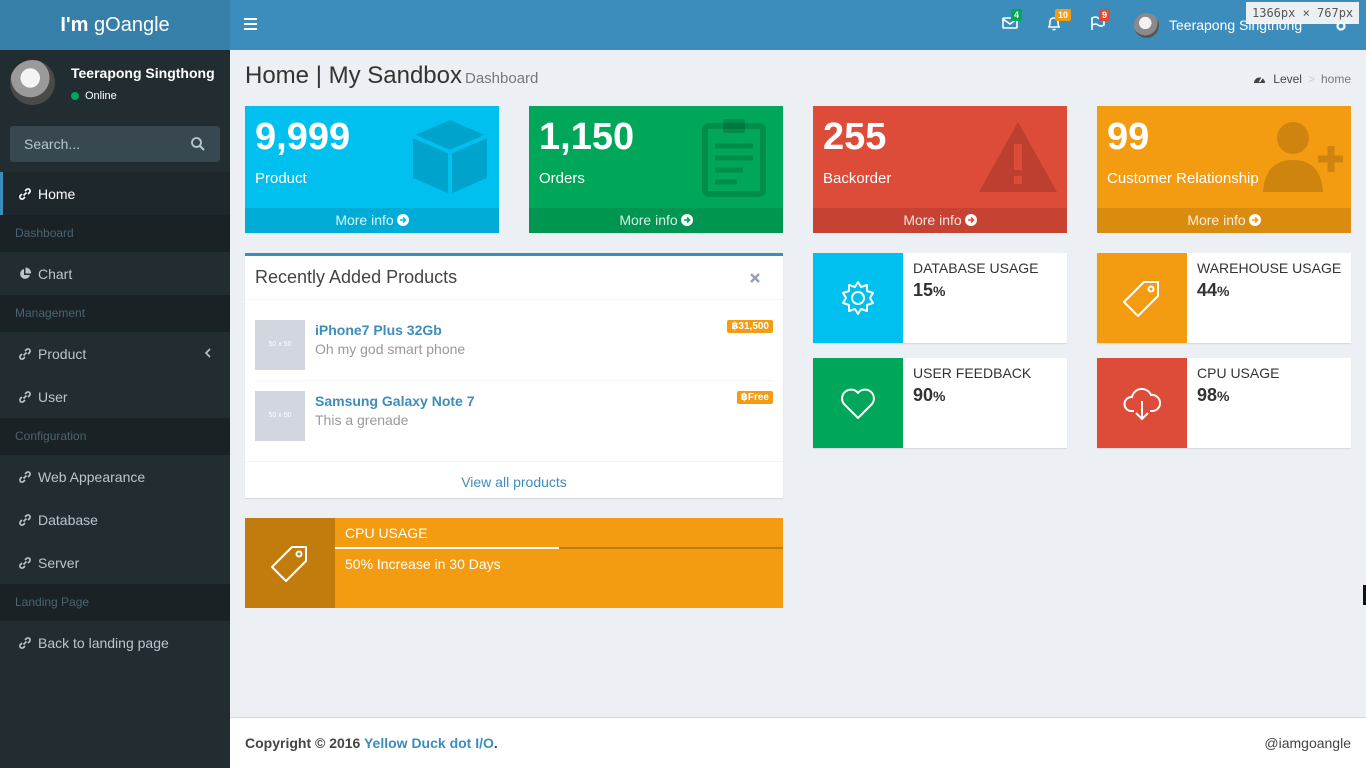 Image resolution: width=1366 pixels, height=768 pixels. Describe the element at coordinates (356, 277) in the screenshot. I see `box-title: Recently Added Products` at that location.